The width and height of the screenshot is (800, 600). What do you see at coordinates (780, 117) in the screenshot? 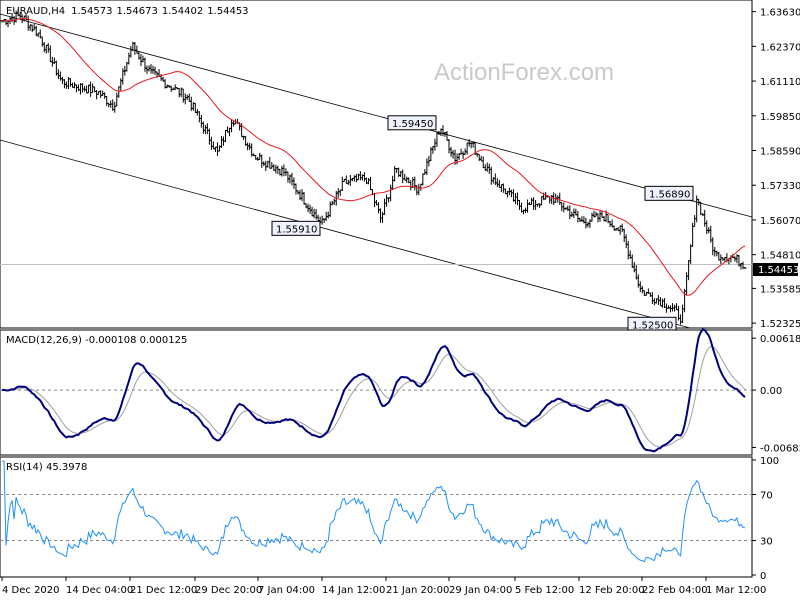
I see `price-tick-label: 1.59850` at bounding box center [780, 117].